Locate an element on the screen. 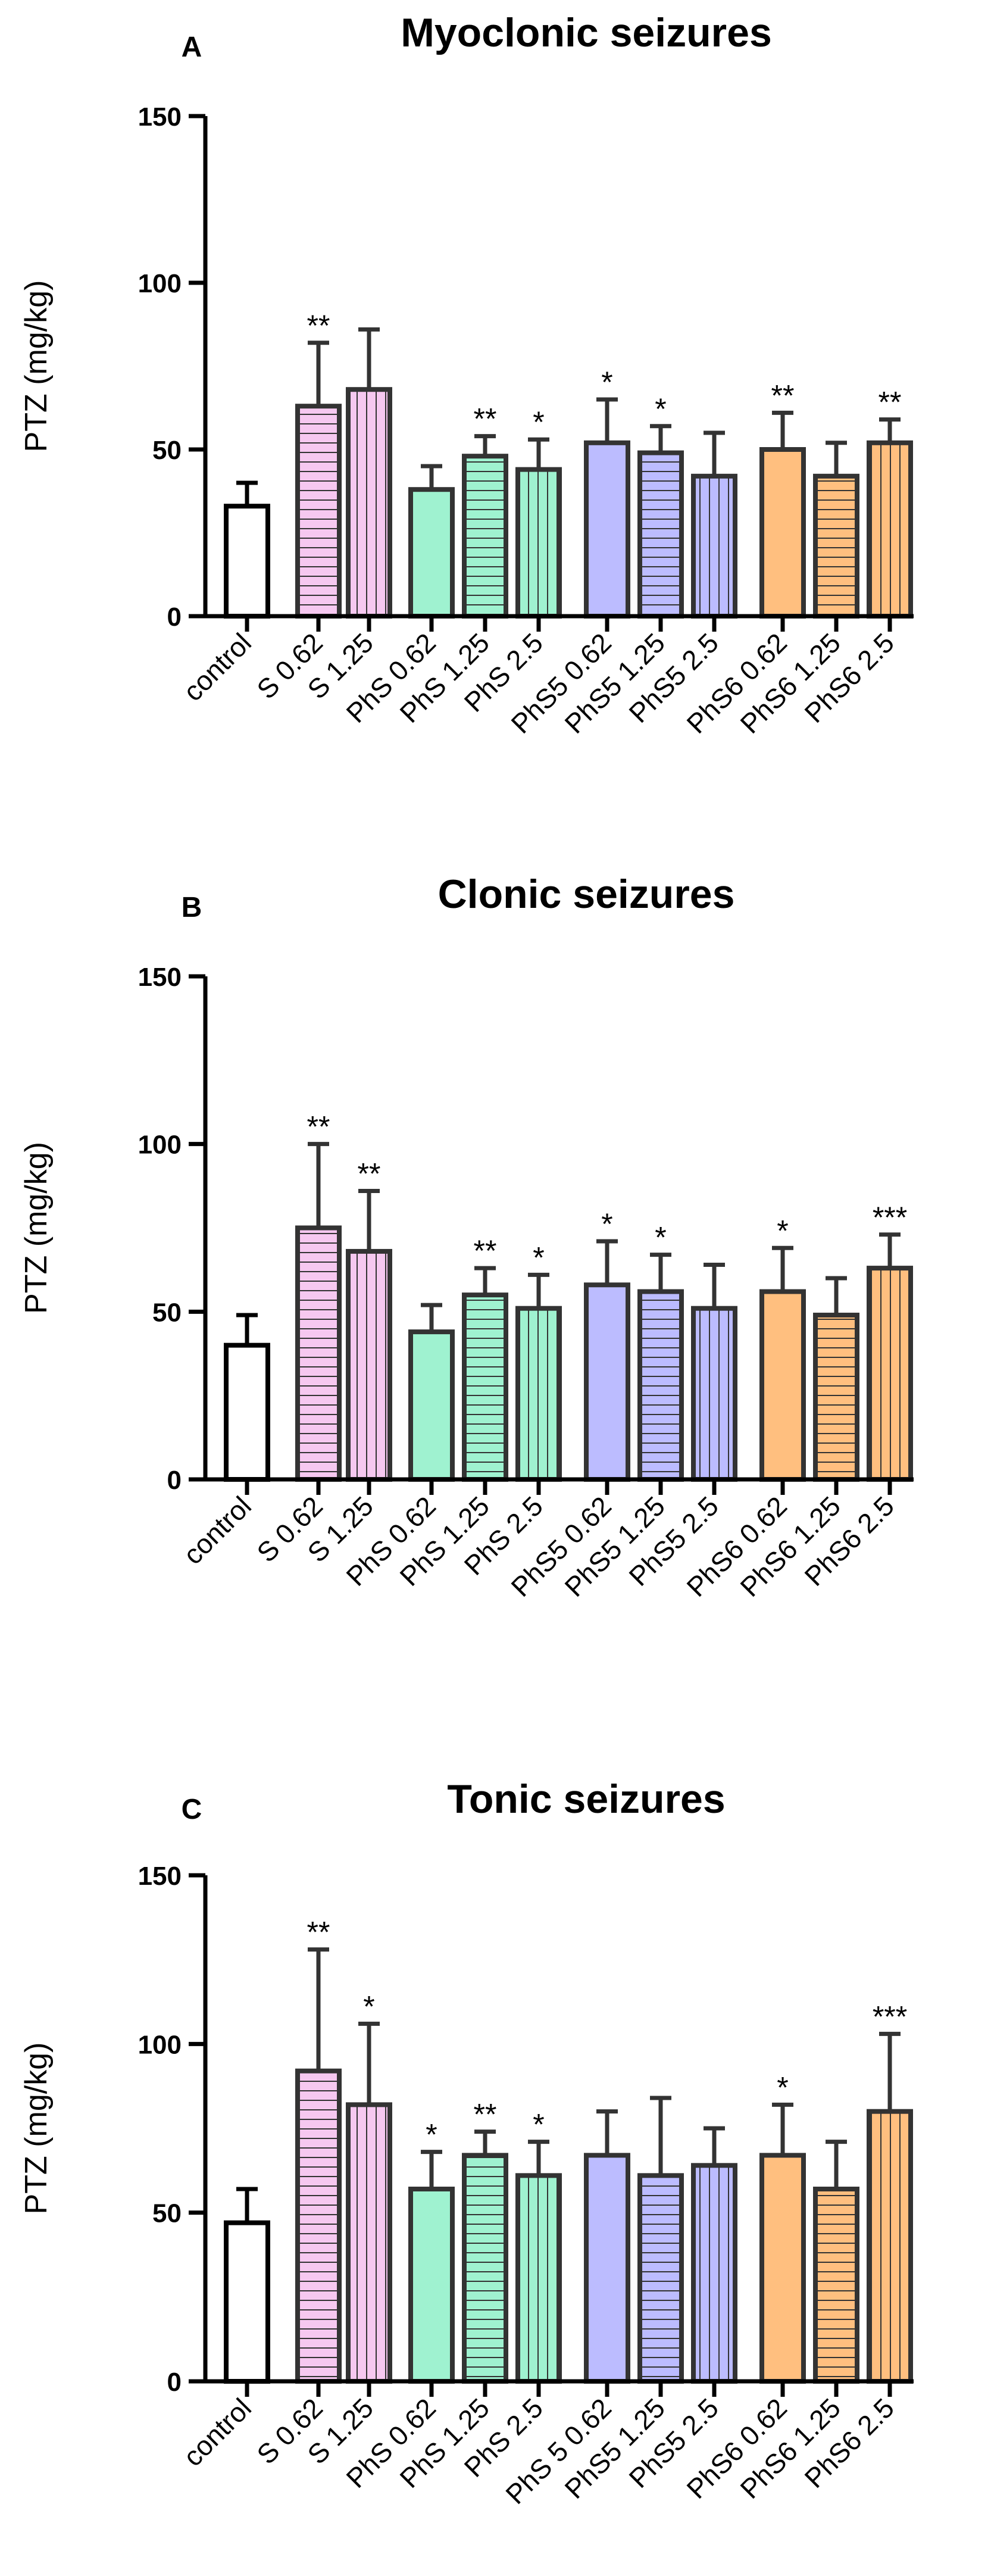 Image resolution: width=991 pixels, height=2576 pixels. panel-letter: B is located at coordinates (192, 907).